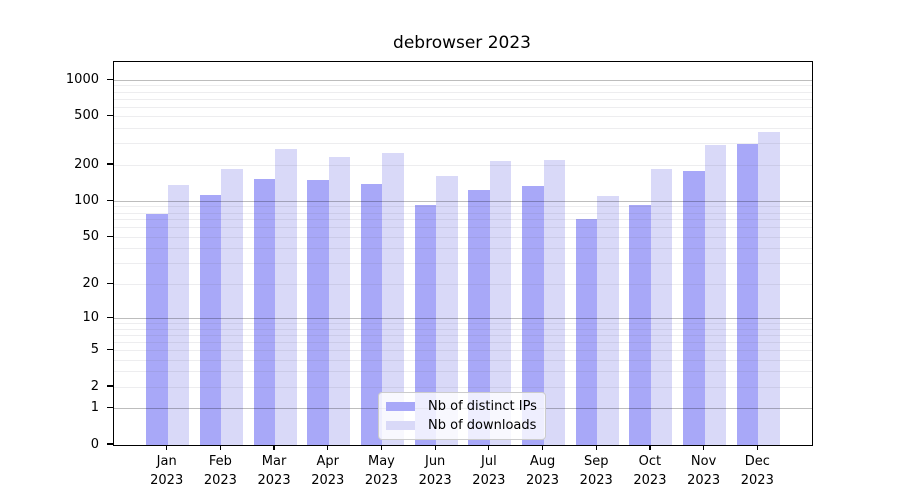 The width and height of the screenshot is (900, 500). What do you see at coordinates (82, 79) in the screenshot?
I see `y-tick-label: 1000` at bounding box center [82, 79].